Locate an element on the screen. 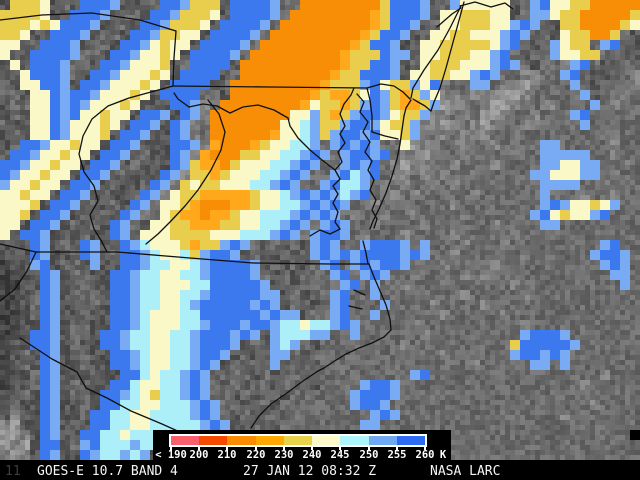 Image resolution: width=640 pixels, height=480 pixels. frame-number: 11 is located at coordinates (13, 471).